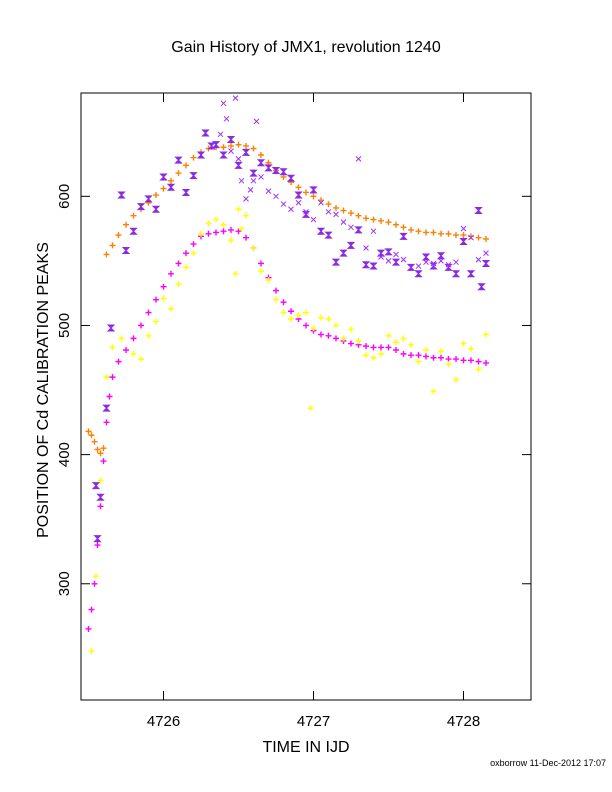 Image resolution: width=612 pixels, height=792 pixels. I want to click on y-tick-label: 300, so click(64, 583).